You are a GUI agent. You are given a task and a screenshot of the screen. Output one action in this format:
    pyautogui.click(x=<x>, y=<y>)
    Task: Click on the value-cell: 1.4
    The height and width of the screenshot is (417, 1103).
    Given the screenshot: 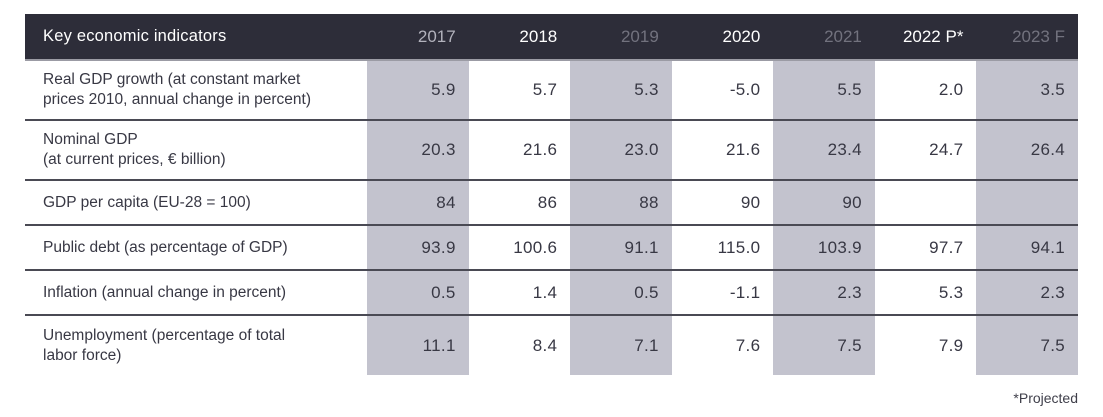 What is the action you would take?
    pyautogui.click(x=519, y=292)
    